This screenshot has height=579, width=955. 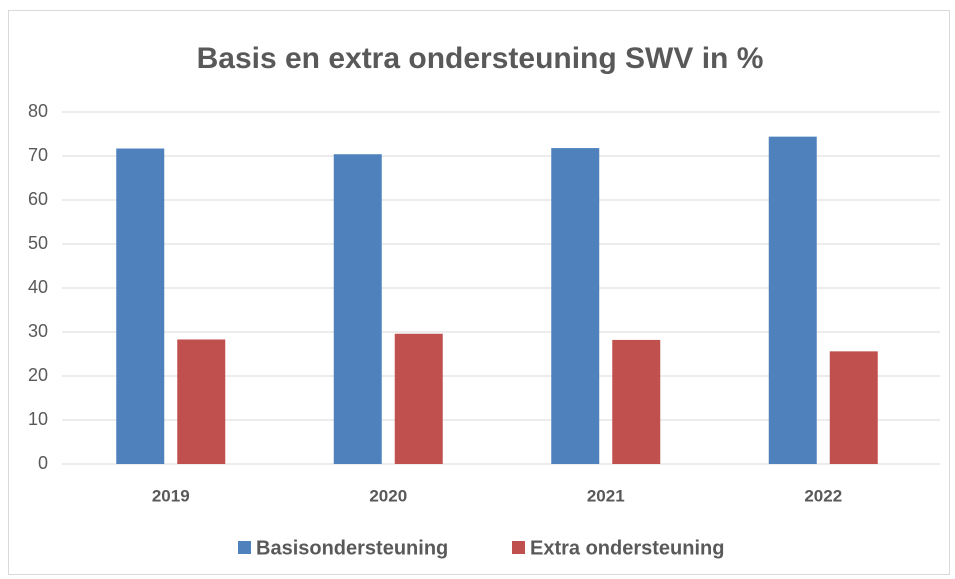 What do you see at coordinates (38, 155) in the screenshot?
I see `y-tick-label: 70` at bounding box center [38, 155].